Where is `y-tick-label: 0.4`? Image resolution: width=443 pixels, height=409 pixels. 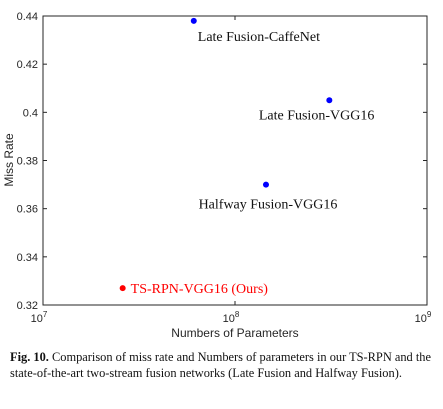 y-tick-label: 0.4 is located at coordinates (30, 113).